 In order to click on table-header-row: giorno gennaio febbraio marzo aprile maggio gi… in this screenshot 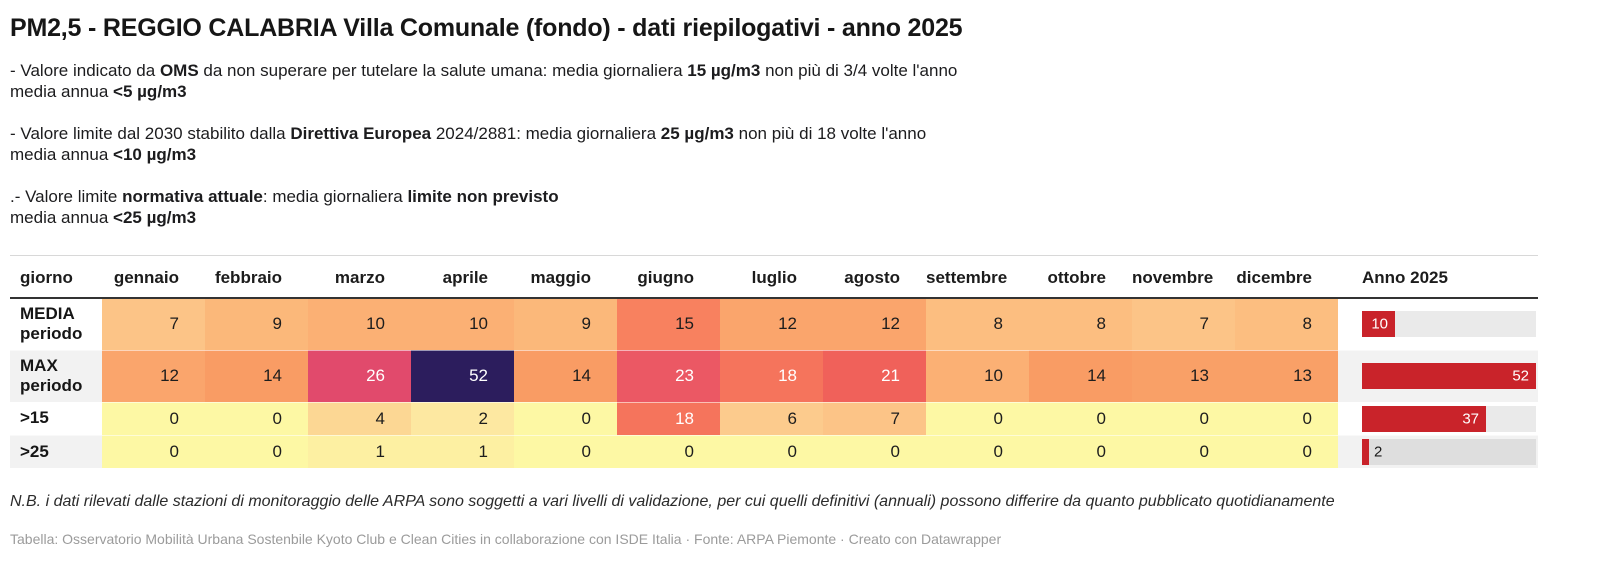, I will do `click(774, 277)`.